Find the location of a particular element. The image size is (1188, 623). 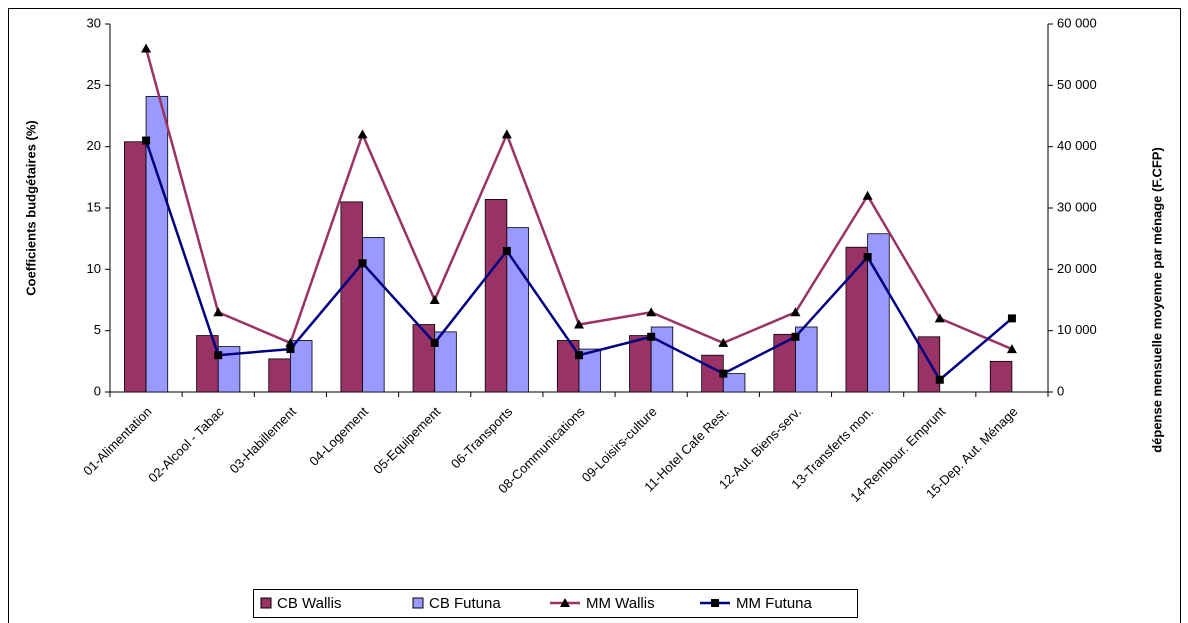

y-tick-label: 0 is located at coordinates (97, 390).